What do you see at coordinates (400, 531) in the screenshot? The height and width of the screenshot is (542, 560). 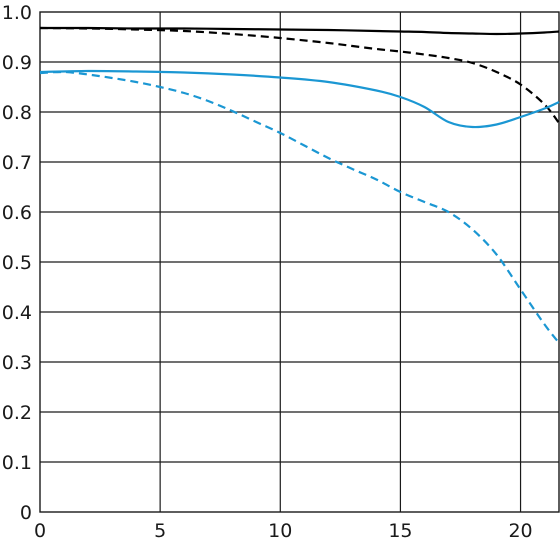 I see `x-tick-label: 15` at bounding box center [400, 531].